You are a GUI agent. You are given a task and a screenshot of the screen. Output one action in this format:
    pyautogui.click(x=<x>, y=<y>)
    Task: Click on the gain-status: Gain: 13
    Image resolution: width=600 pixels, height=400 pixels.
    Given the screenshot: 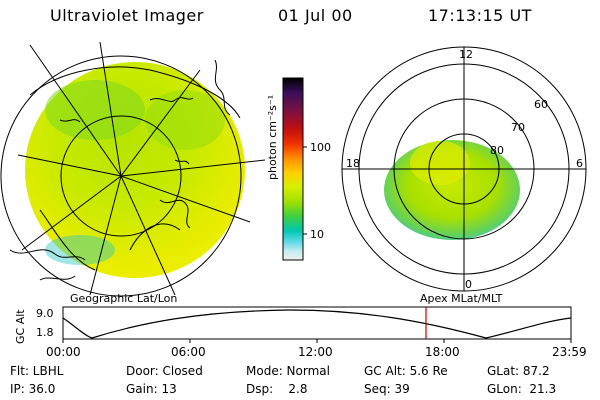 What is the action you would take?
    pyautogui.click(x=151, y=389)
    